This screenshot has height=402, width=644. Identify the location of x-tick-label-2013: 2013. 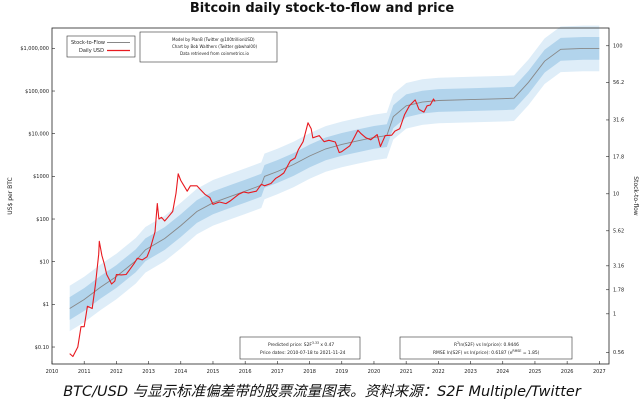
(148, 372).